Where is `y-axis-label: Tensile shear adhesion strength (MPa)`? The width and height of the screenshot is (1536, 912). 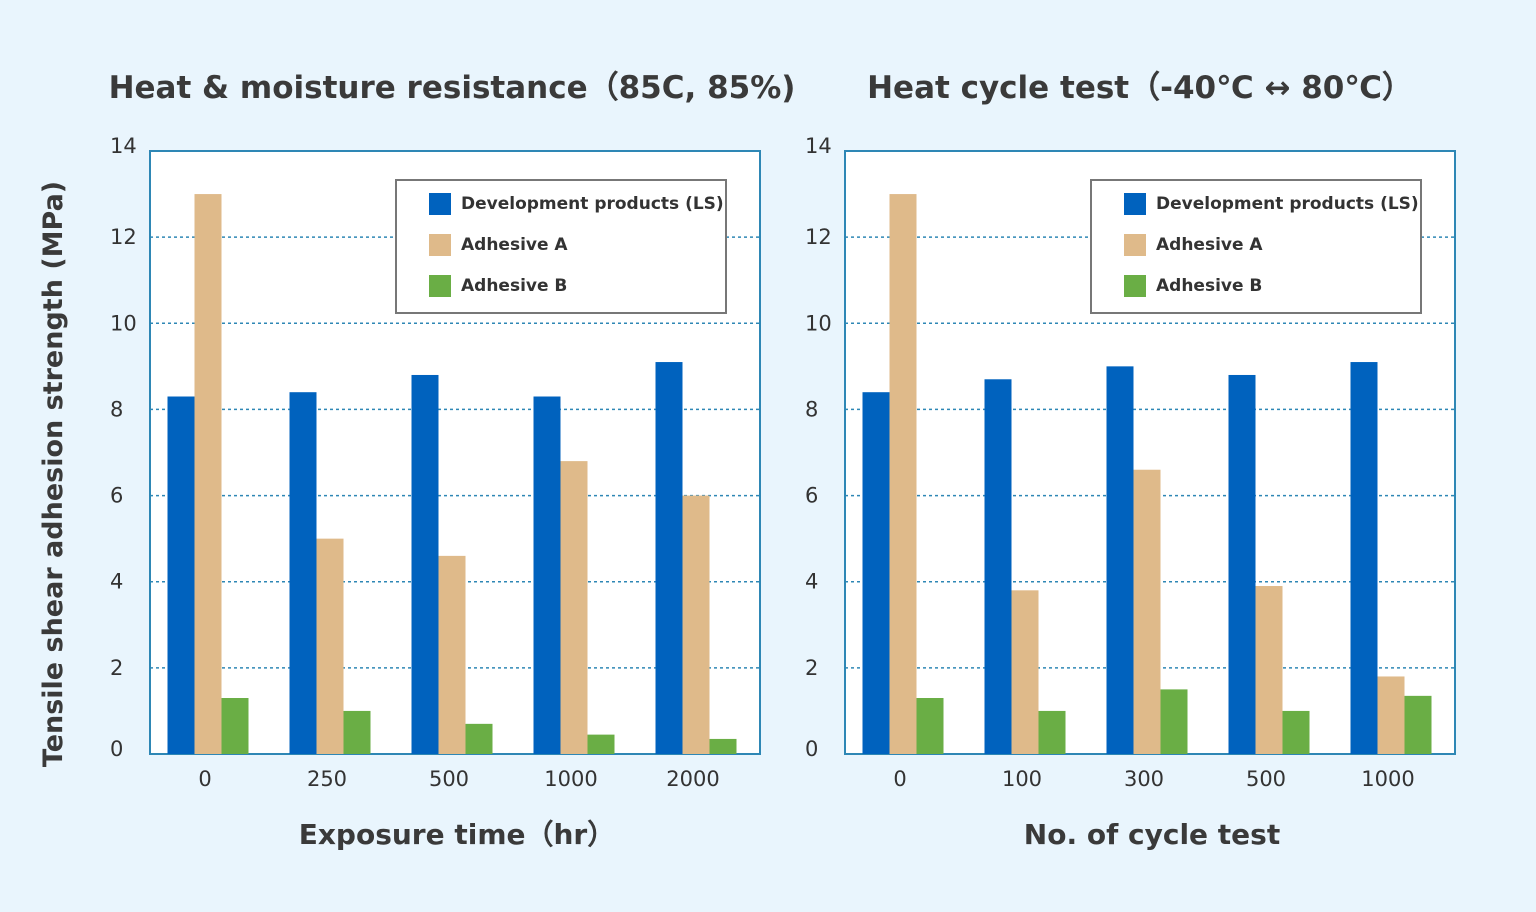 y-axis-label: Tensile shear adhesion strength (MPa) is located at coordinates (53, 474).